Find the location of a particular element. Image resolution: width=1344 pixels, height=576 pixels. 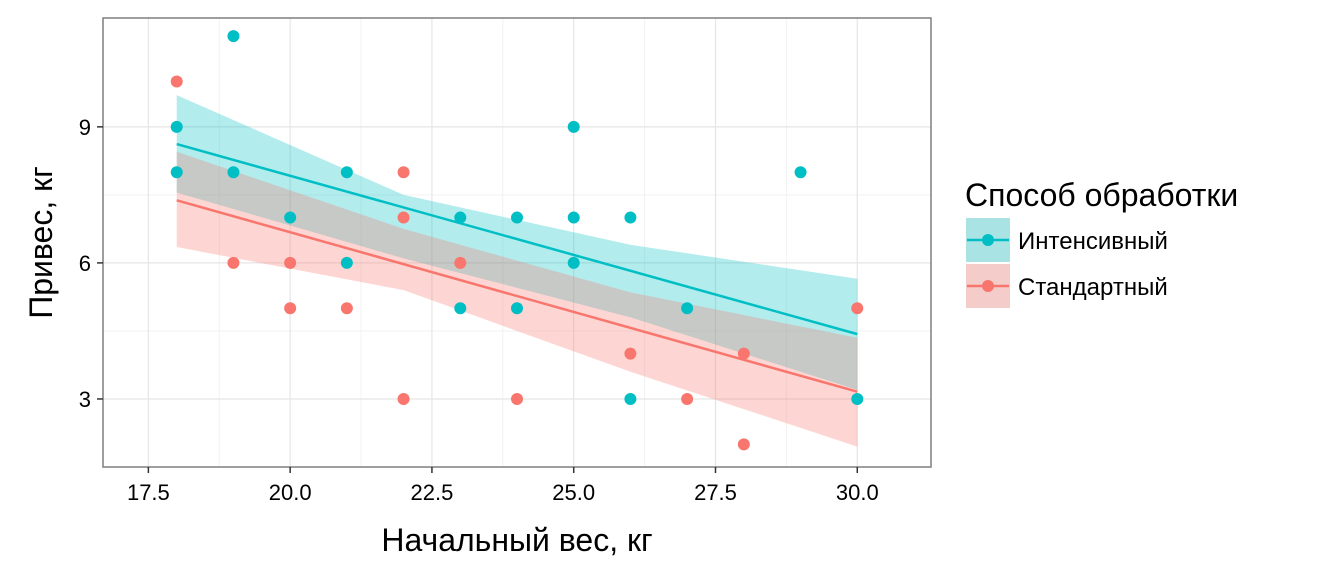

x-axis-title: Начальный вес, кг is located at coordinates (516, 540).